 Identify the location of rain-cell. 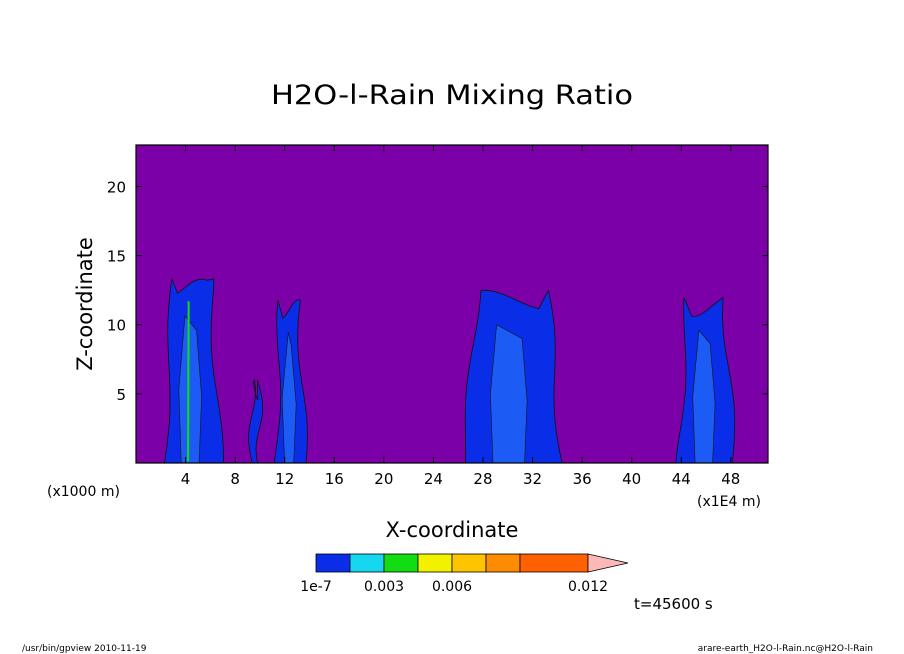
(256, 421).